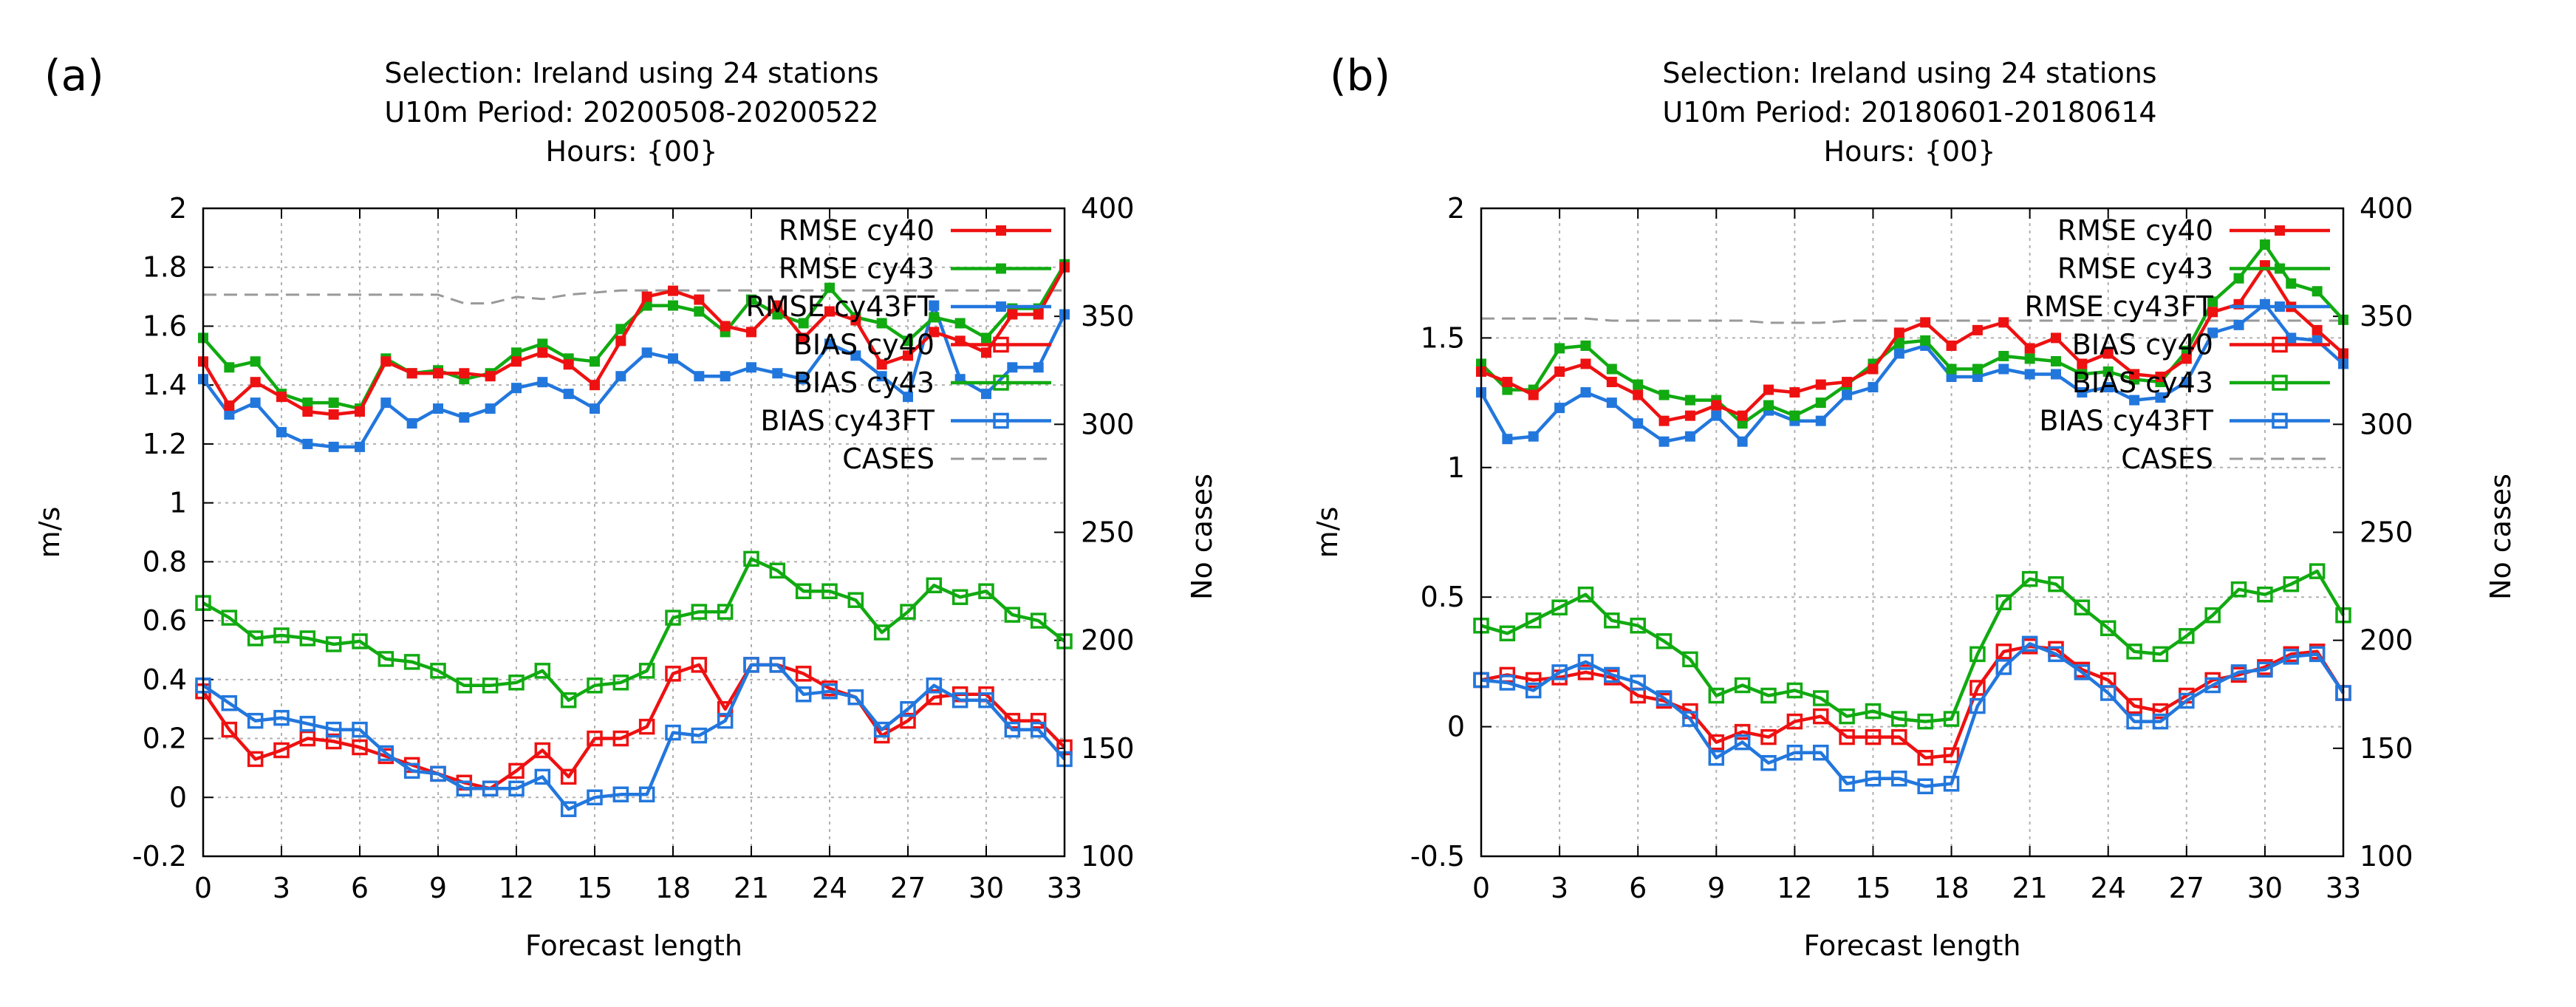 This screenshot has width=2576, height=1007. I want to click on series-bias-cy40, so click(1912, 702).